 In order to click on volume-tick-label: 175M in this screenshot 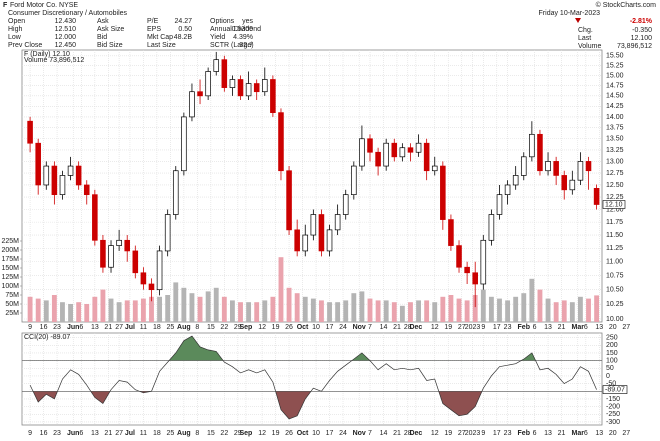, I will do `click(10, 259)`.